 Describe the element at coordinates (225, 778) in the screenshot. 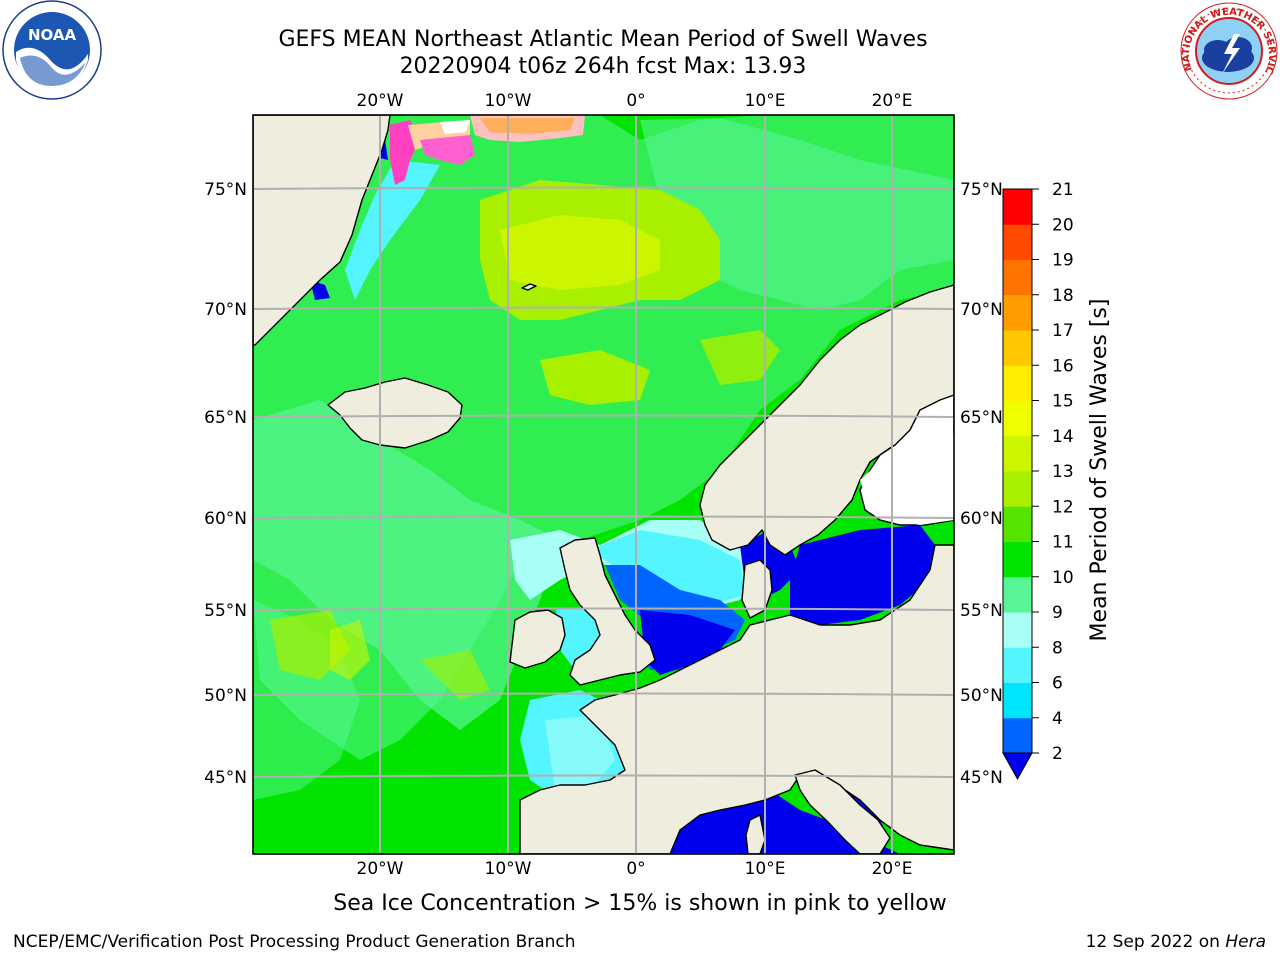

I see `lat-label-left-45n: 45°N` at that location.